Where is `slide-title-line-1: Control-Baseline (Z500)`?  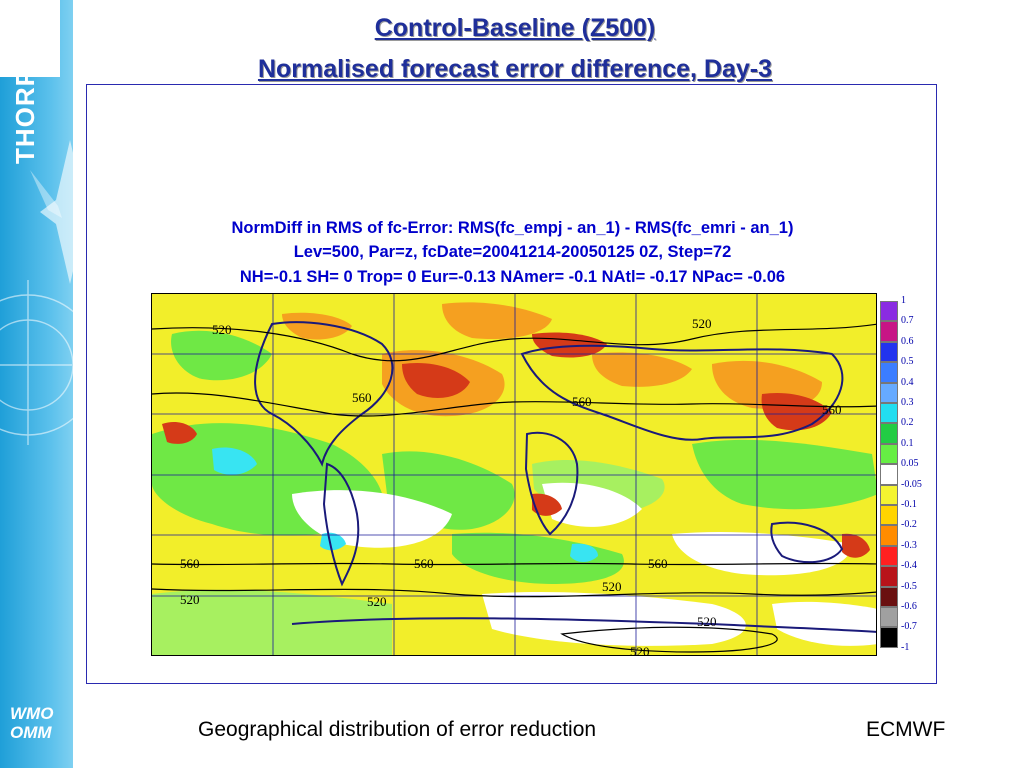
slide-title-line-1: Control-Baseline (Z500) is located at coordinates (515, 28).